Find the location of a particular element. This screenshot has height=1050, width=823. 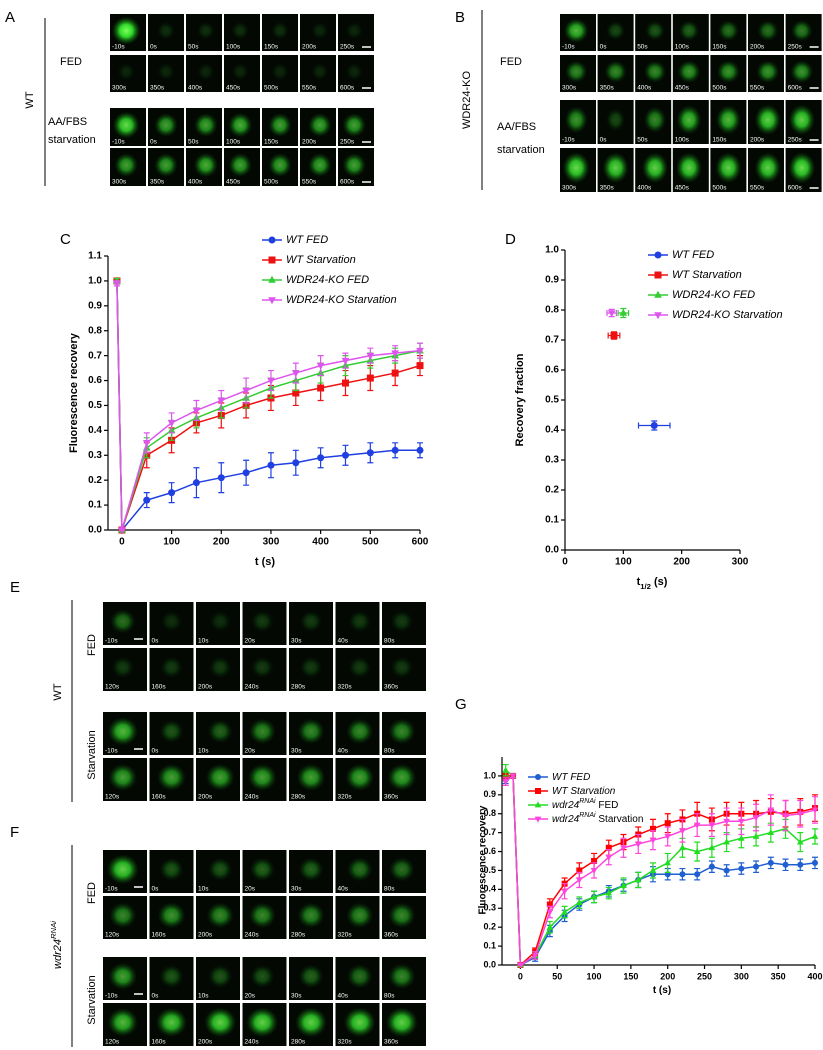

image-tile: 30s is located at coordinates (311, 733).